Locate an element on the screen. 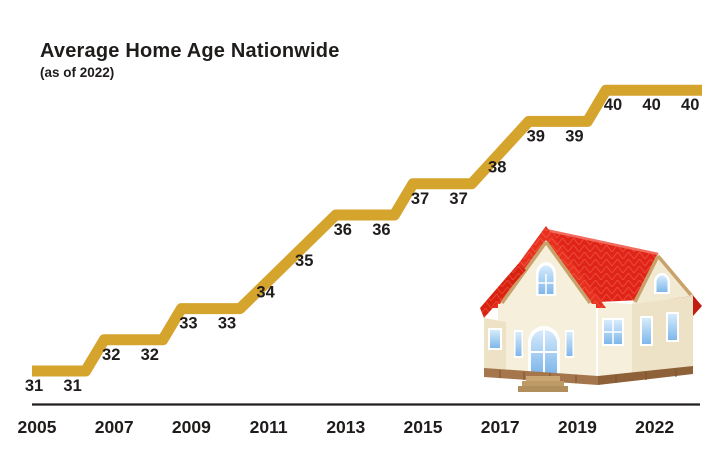 Image resolution: width=720 pixels, height=471 pixels. x-tick-label: 2017 is located at coordinates (500, 427).